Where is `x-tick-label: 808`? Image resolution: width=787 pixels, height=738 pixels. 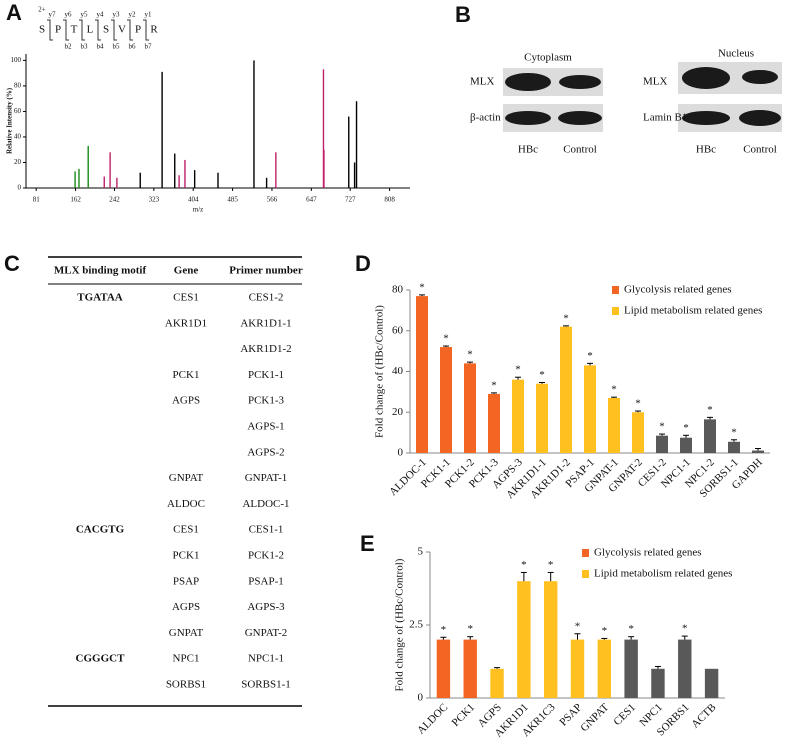 x-tick-label: 808 is located at coordinates (389, 200).